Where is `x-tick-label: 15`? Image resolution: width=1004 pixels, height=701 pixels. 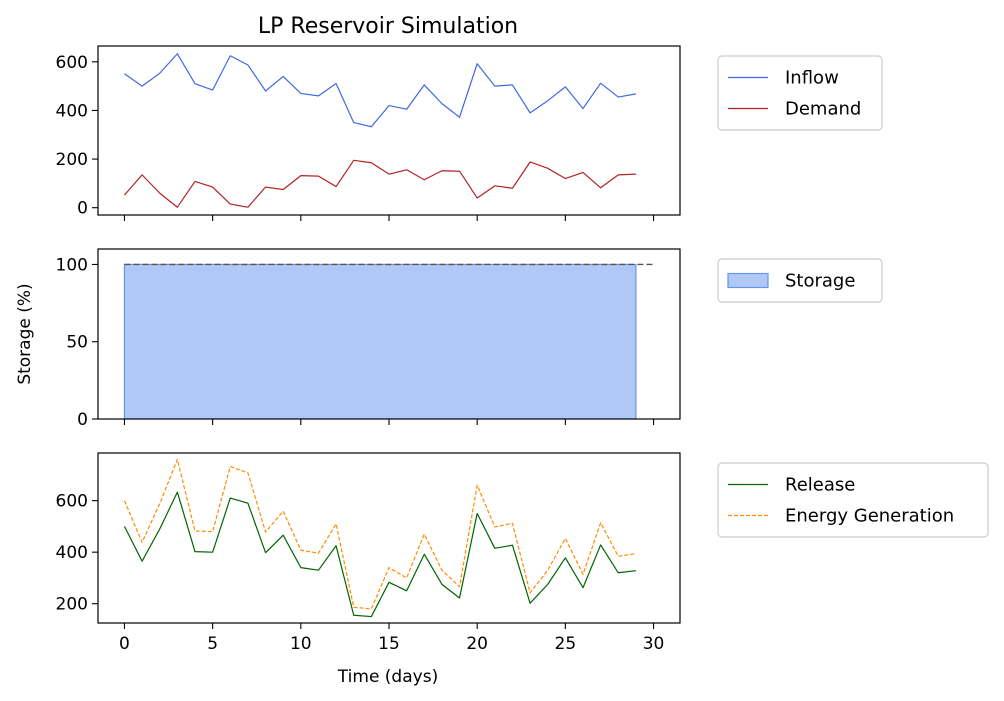 x-tick-label: 15 is located at coordinates (389, 644).